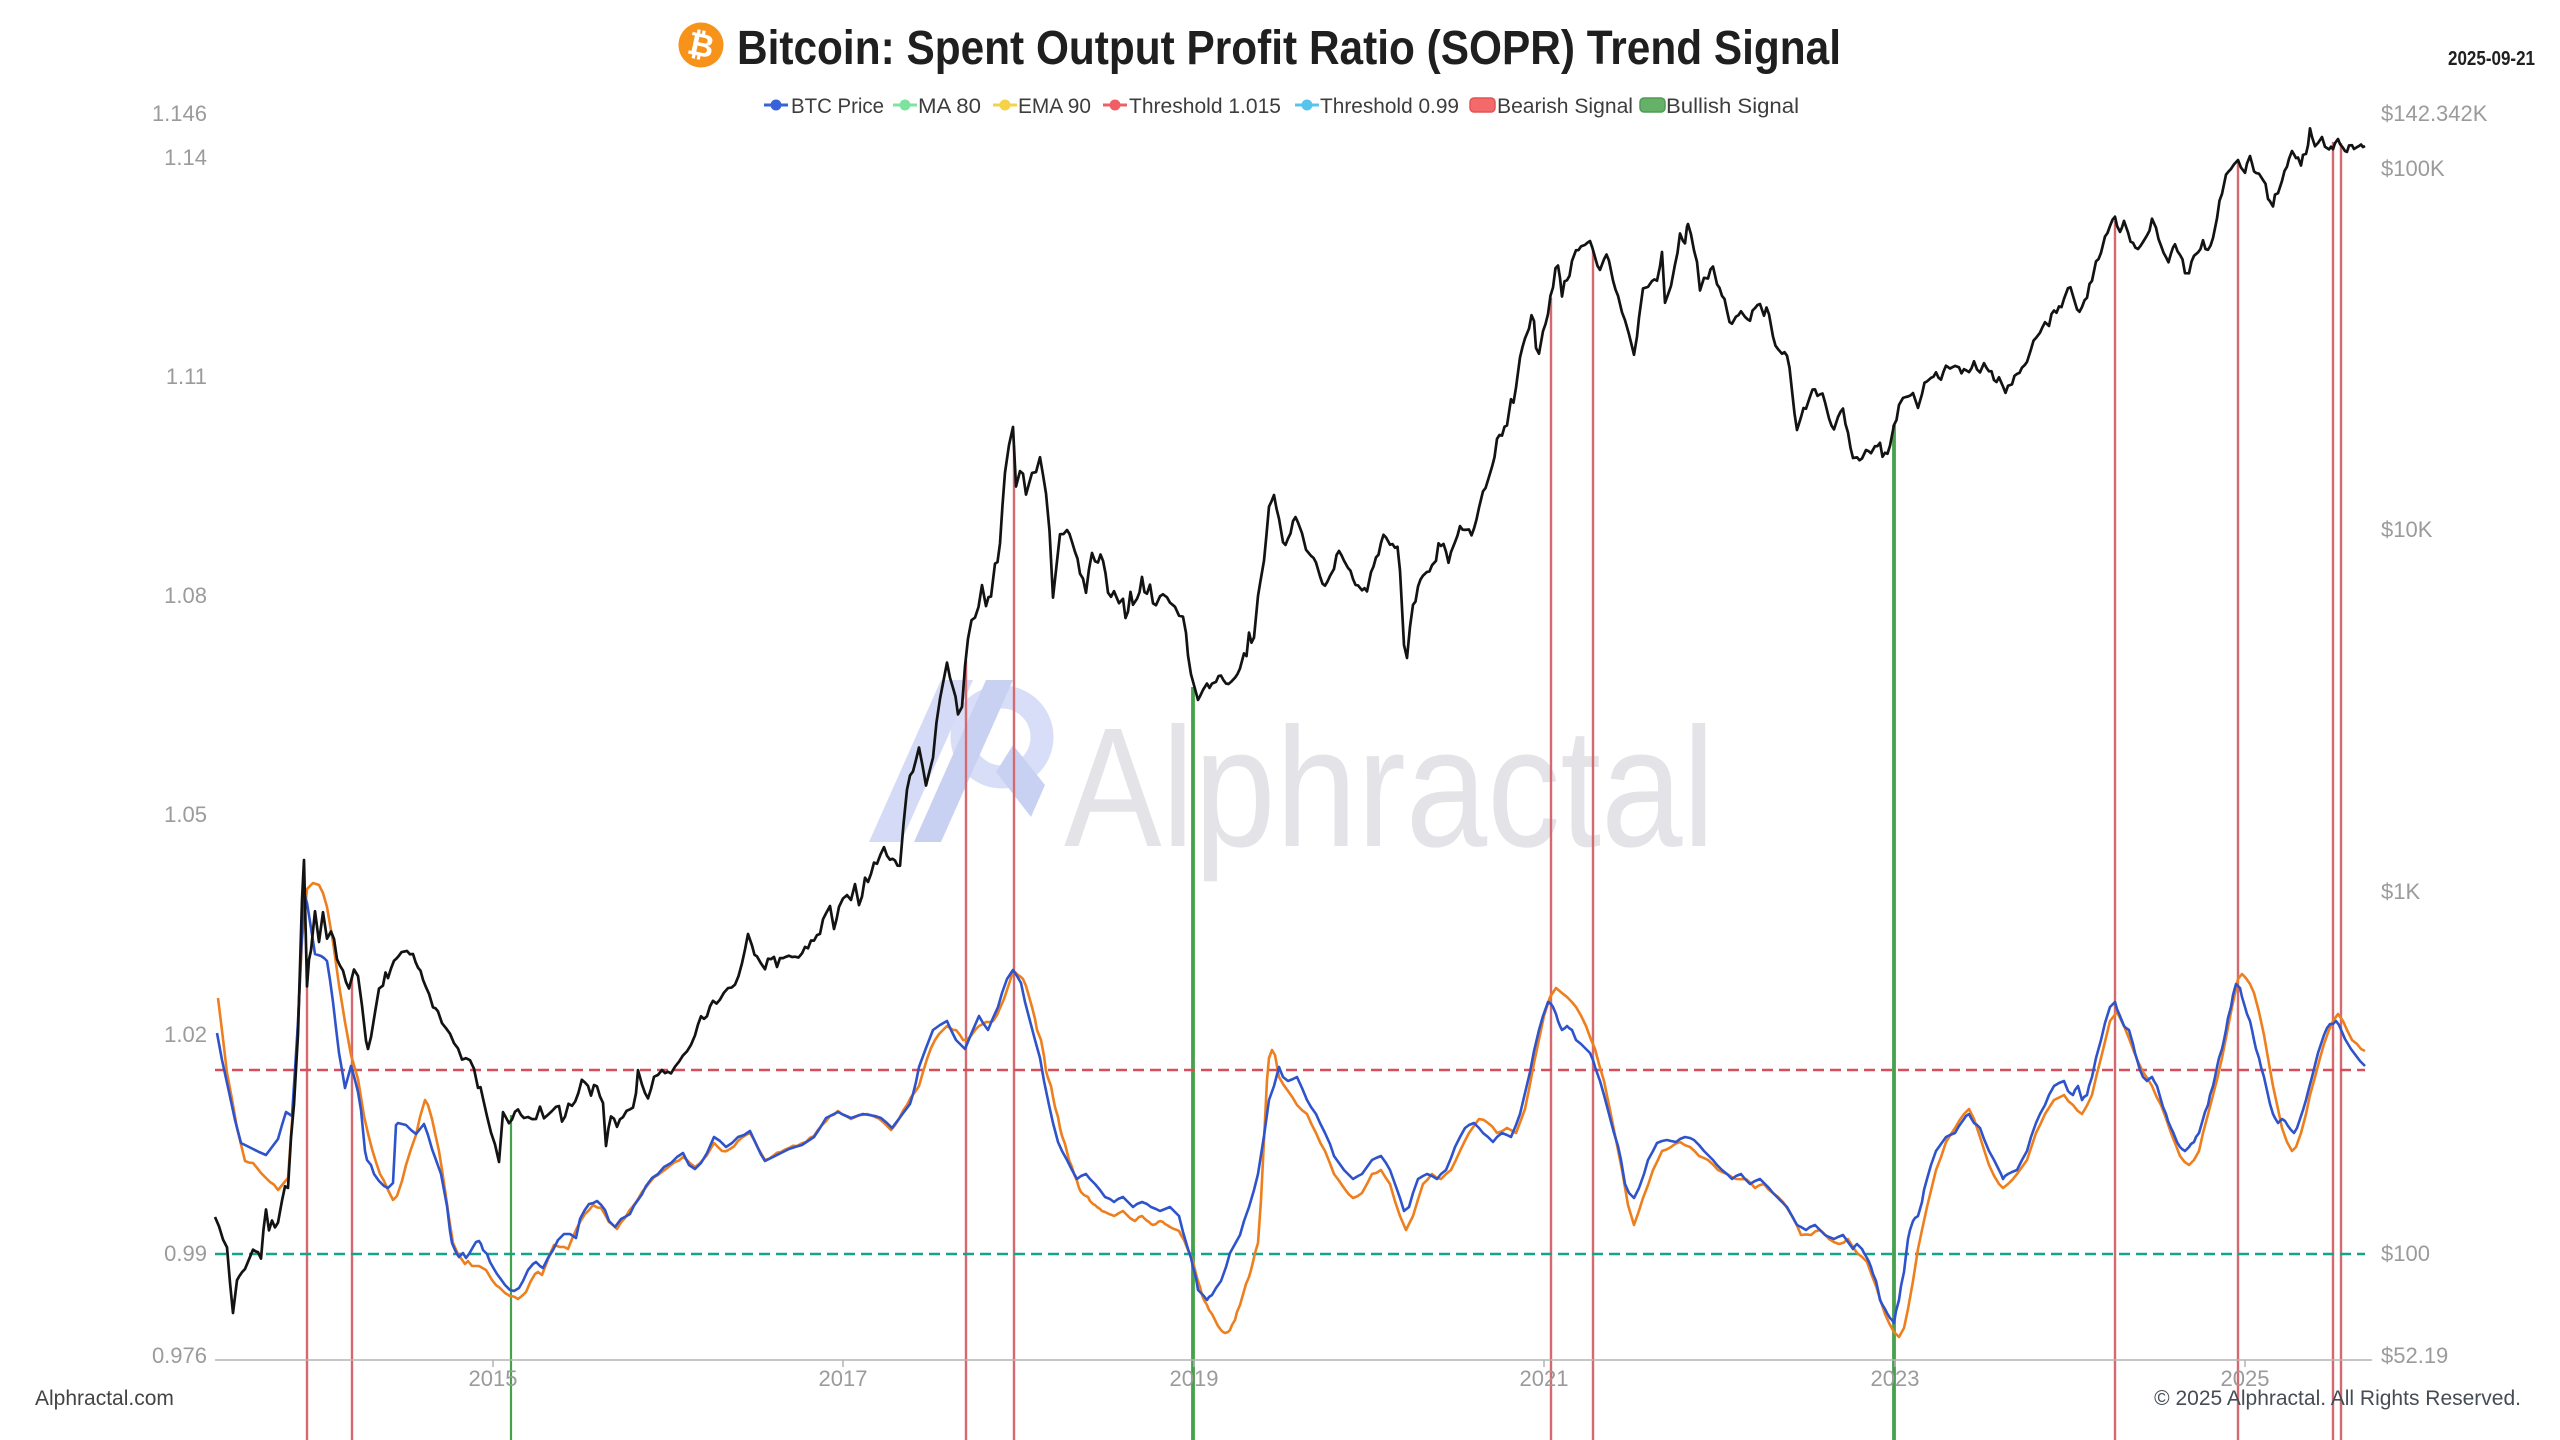 Image resolution: width=2560 pixels, height=1440 pixels. What do you see at coordinates (185, 814) in the screenshot?
I see `svg-text: 1.05` at bounding box center [185, 814].